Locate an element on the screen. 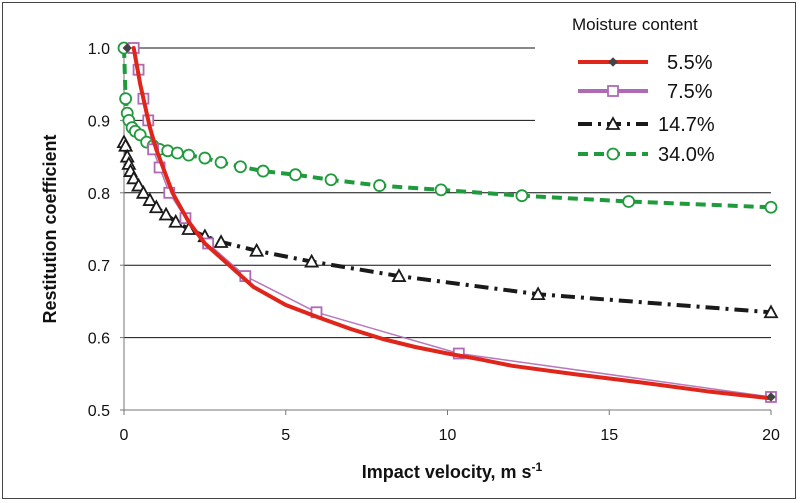  x-tick-label-2: 10 is located at coordinates (448, 435).